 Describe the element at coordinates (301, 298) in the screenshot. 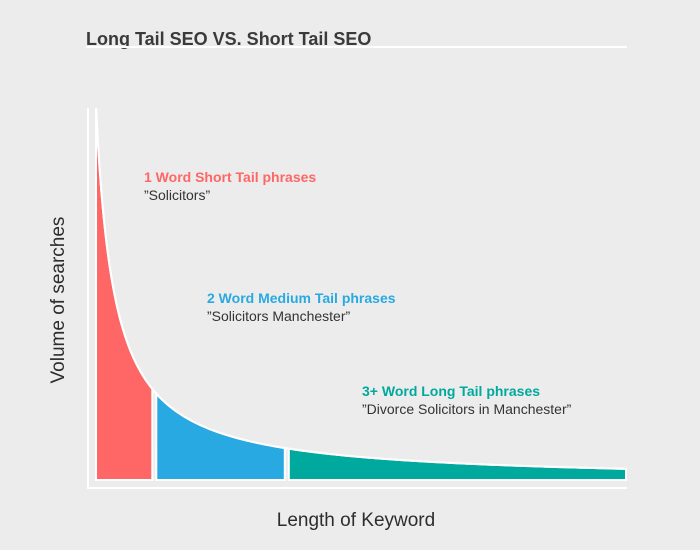

I see `segment-medium-tail-label: 2 Word Medium Tail phrases` at that location.